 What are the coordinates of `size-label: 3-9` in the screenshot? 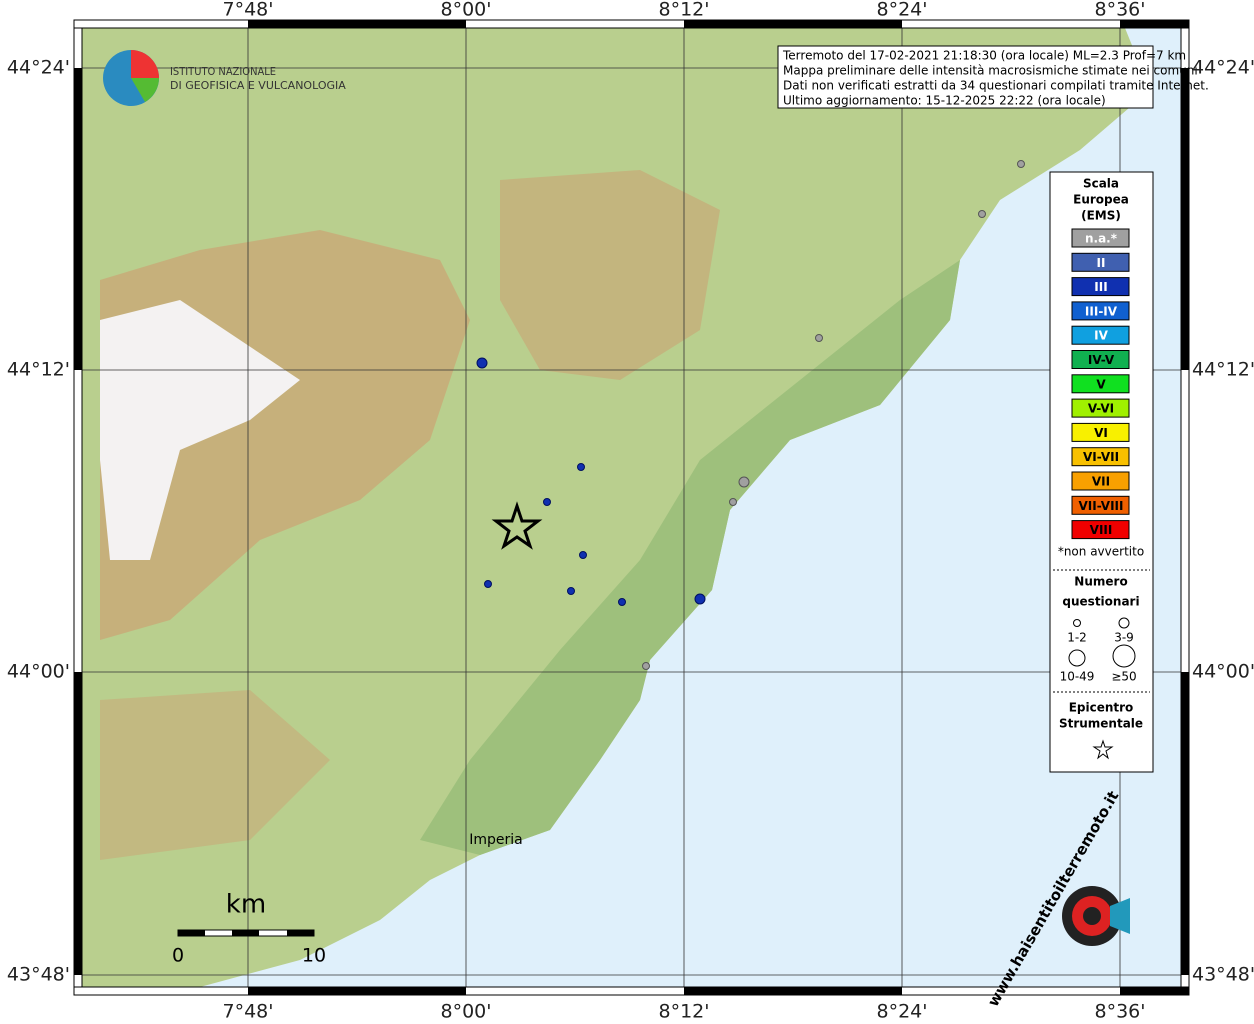 It's located at (1124, 638).